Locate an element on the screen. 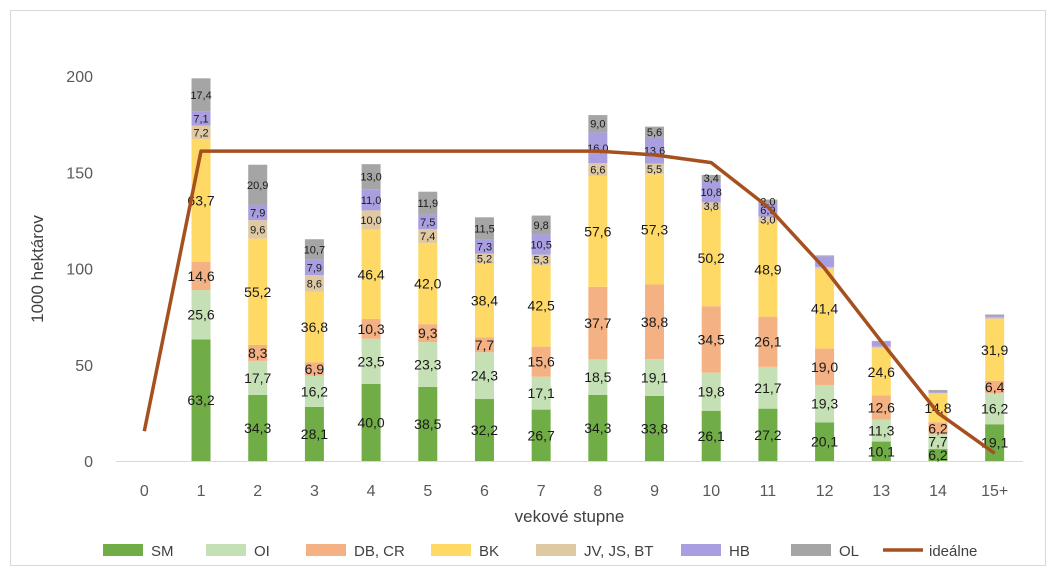  data-label: 10,1 is located at coordinates (881, 451).